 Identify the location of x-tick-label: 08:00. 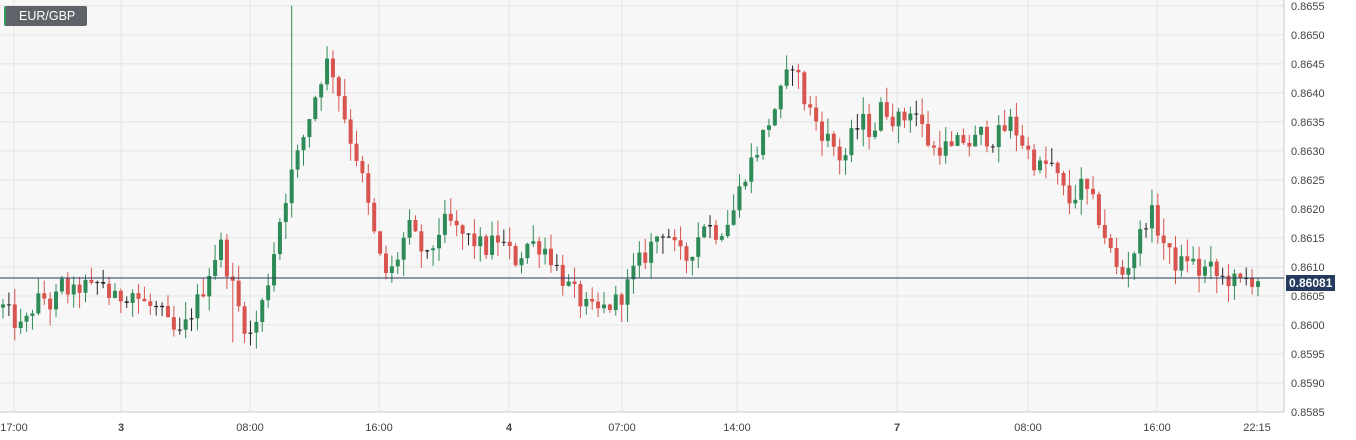
(250, 428).